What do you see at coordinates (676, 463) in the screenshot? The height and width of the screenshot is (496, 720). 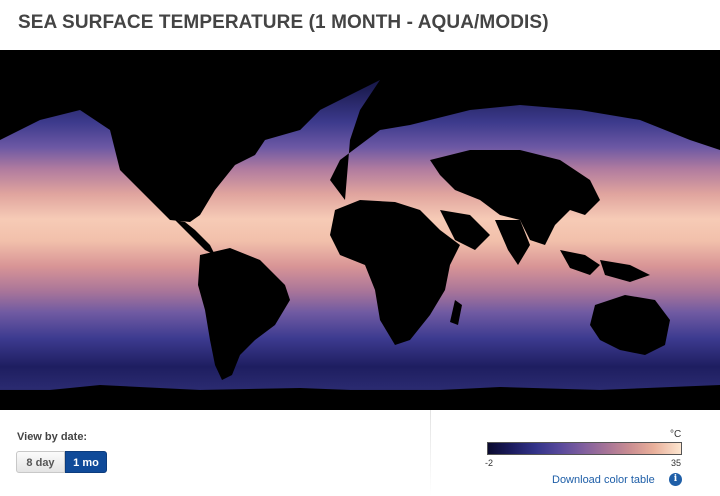 I see `colorbar-max-label: 35` at bounding box center [676, 463].